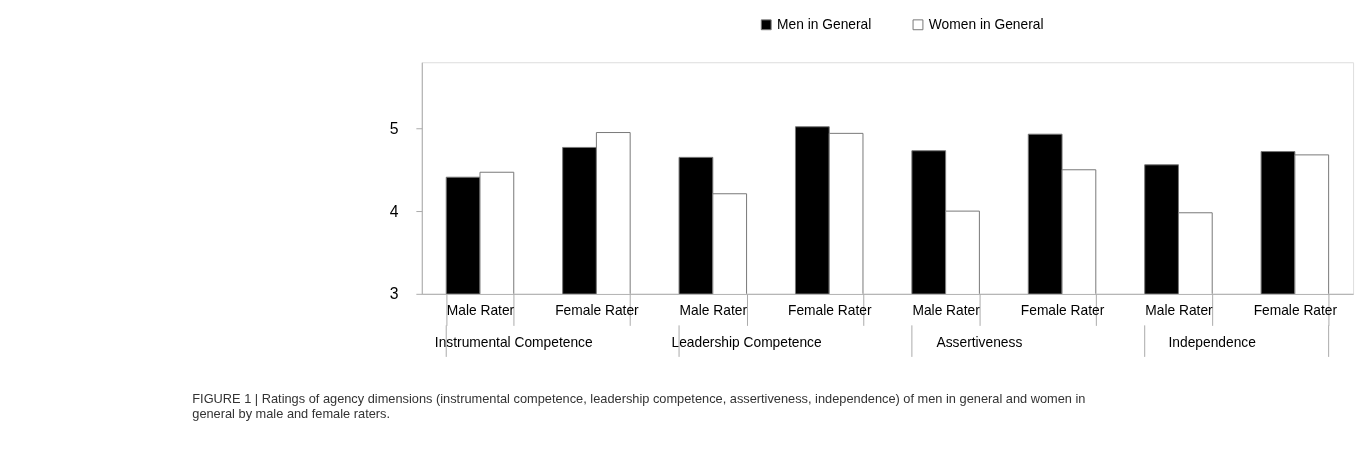  I want to click on caption: FIGURE 1 | Ratings of agency dimensions (instrumental competence, leadership competence, assertiveness, independence) of men in general and women in general by male and female raters., so click(639, 405).